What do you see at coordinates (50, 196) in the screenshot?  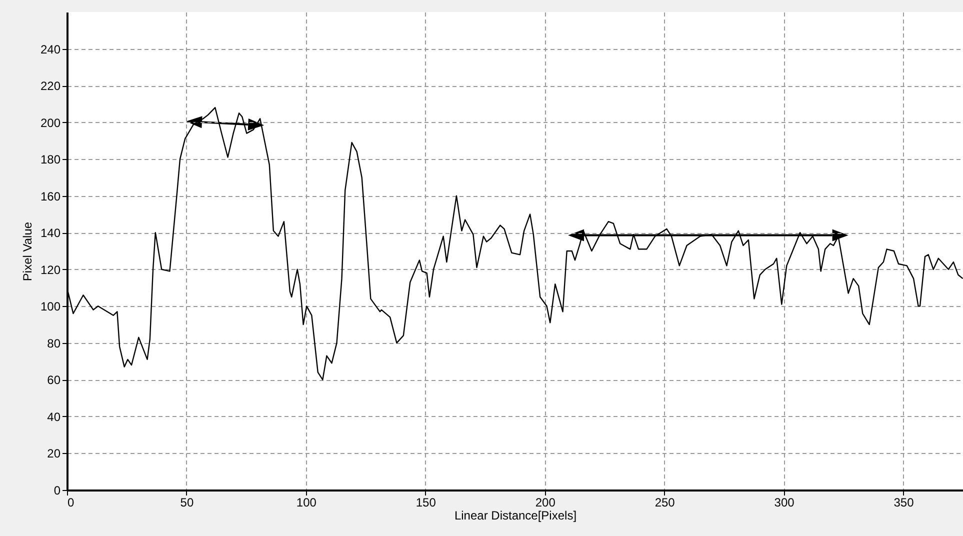 I see `y-tick-label: 160` at bounding box center [50, 196].